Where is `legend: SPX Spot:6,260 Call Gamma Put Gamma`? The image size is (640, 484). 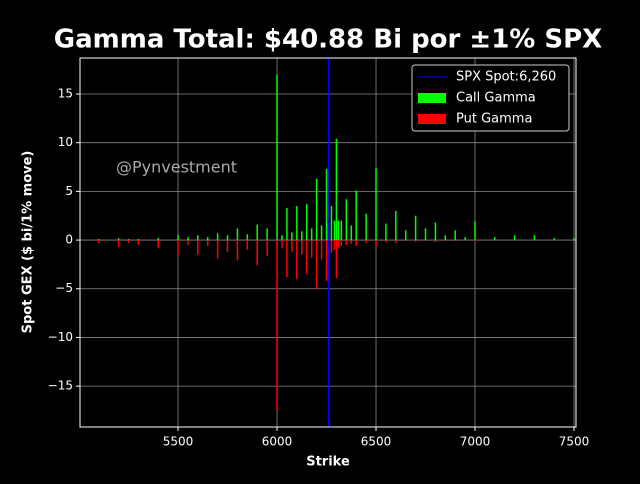 legend: SPX Spot:6,260 Call Gamma Put Gamma is located at coordinates (490, 98).